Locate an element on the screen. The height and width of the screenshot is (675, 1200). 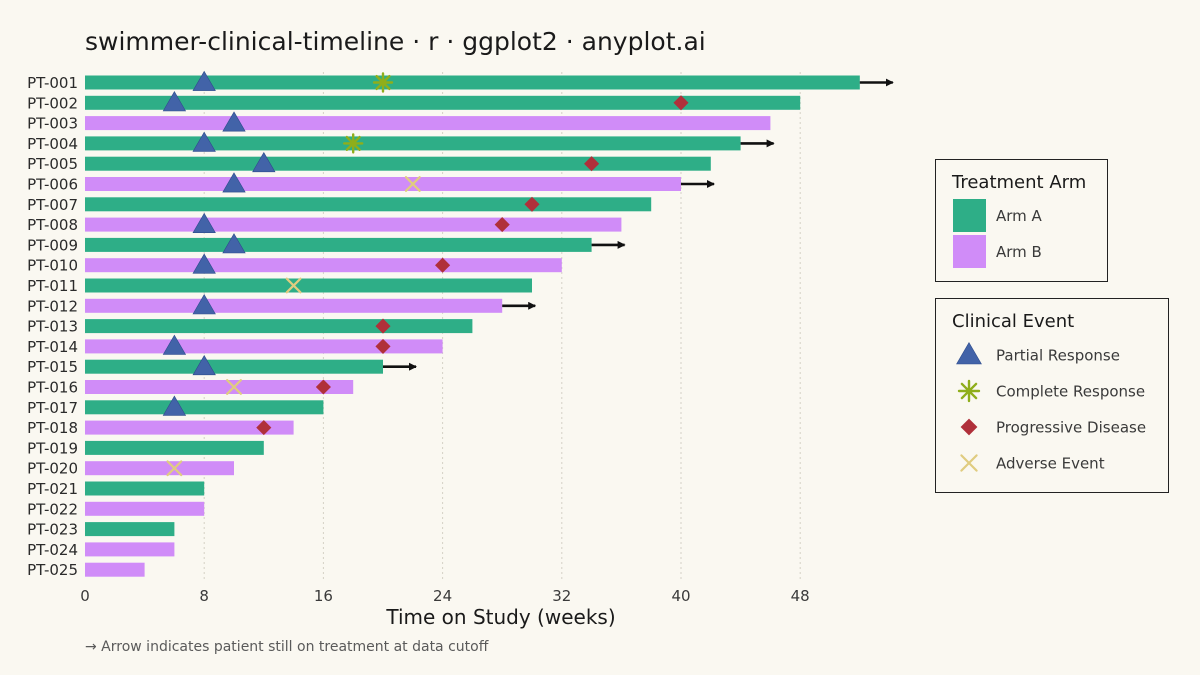
y-tick-label: PT-011 is located at coordinates (52, 286).